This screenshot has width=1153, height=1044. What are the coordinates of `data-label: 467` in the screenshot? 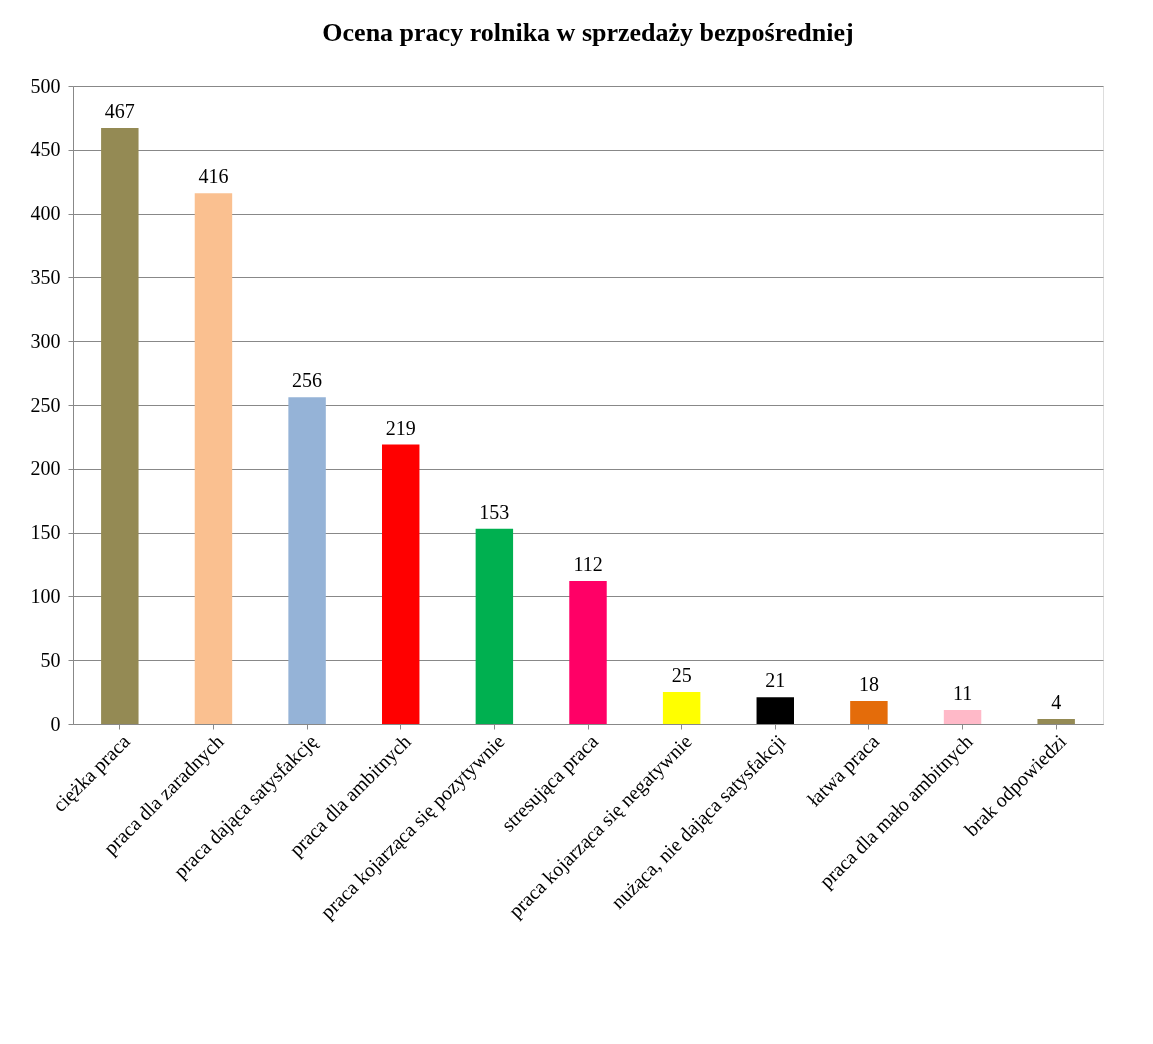 It's located at (119, 111).